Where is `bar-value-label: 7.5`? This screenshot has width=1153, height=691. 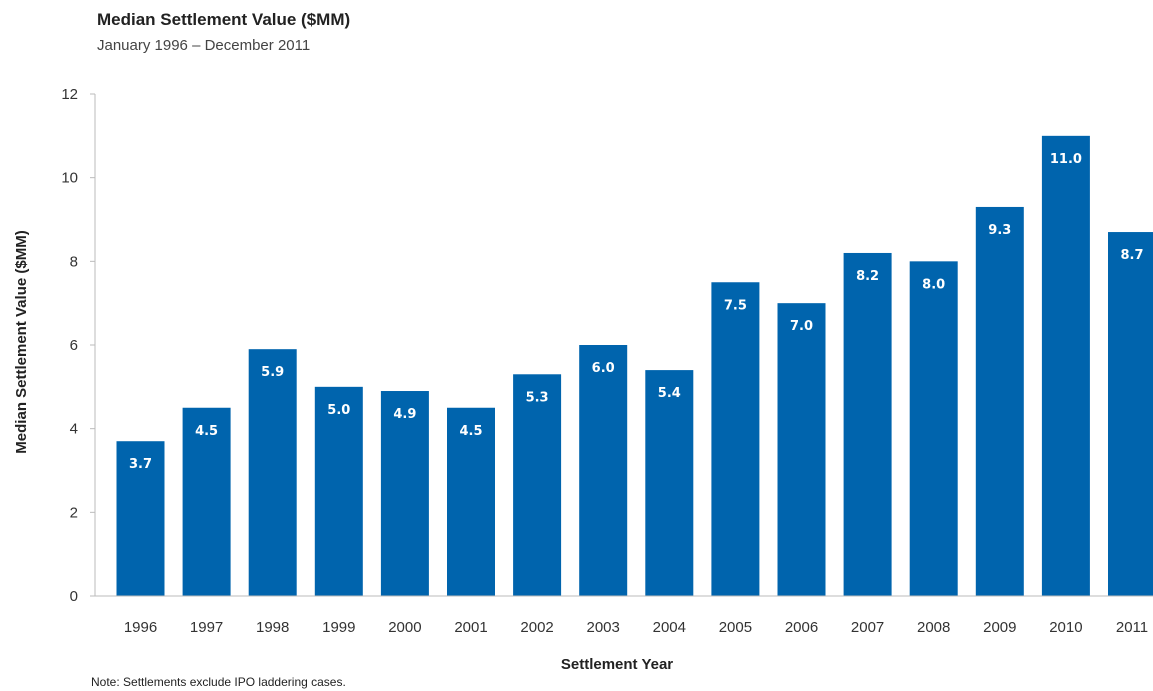
bar-value-label: 7.5 is located at coordinates (735, 305).